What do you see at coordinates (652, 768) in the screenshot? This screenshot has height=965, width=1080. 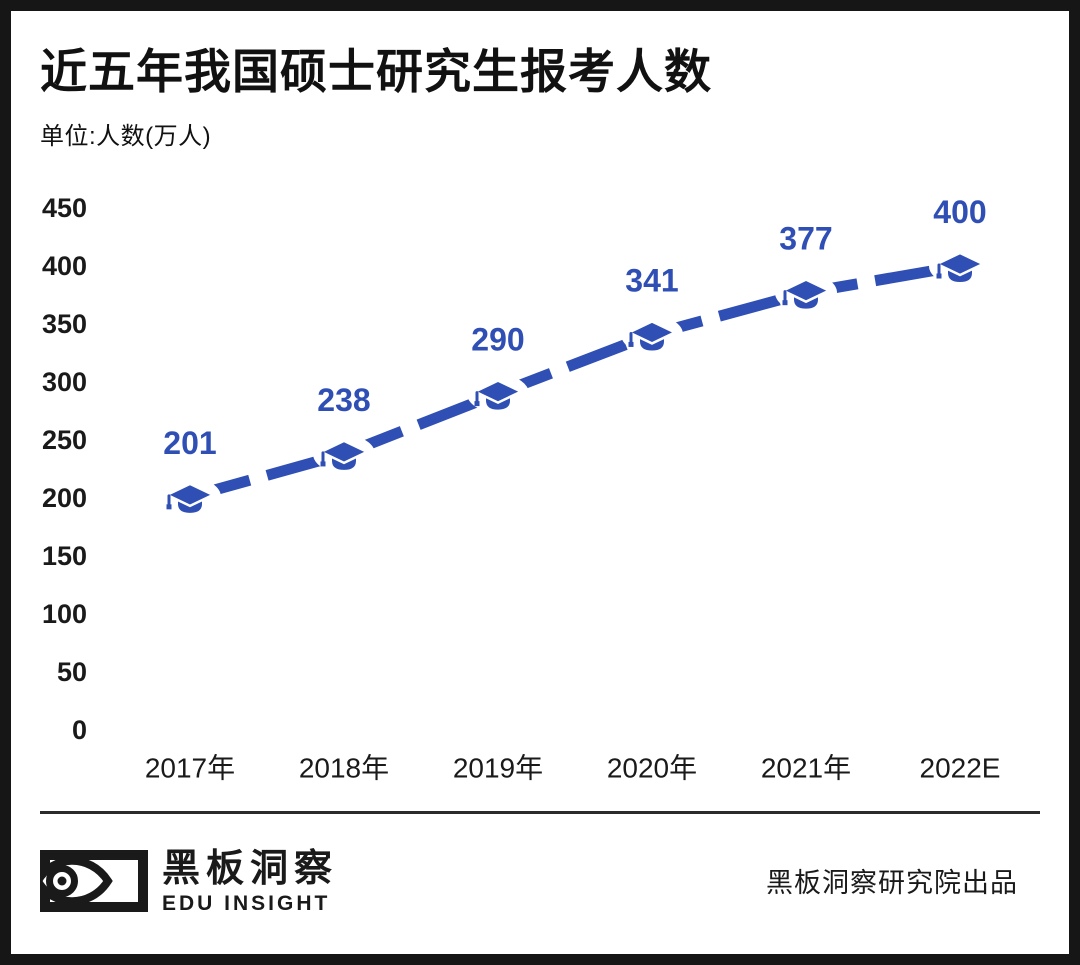 I see `x-axis-label: 2020年` at bounding box center [652, 768].